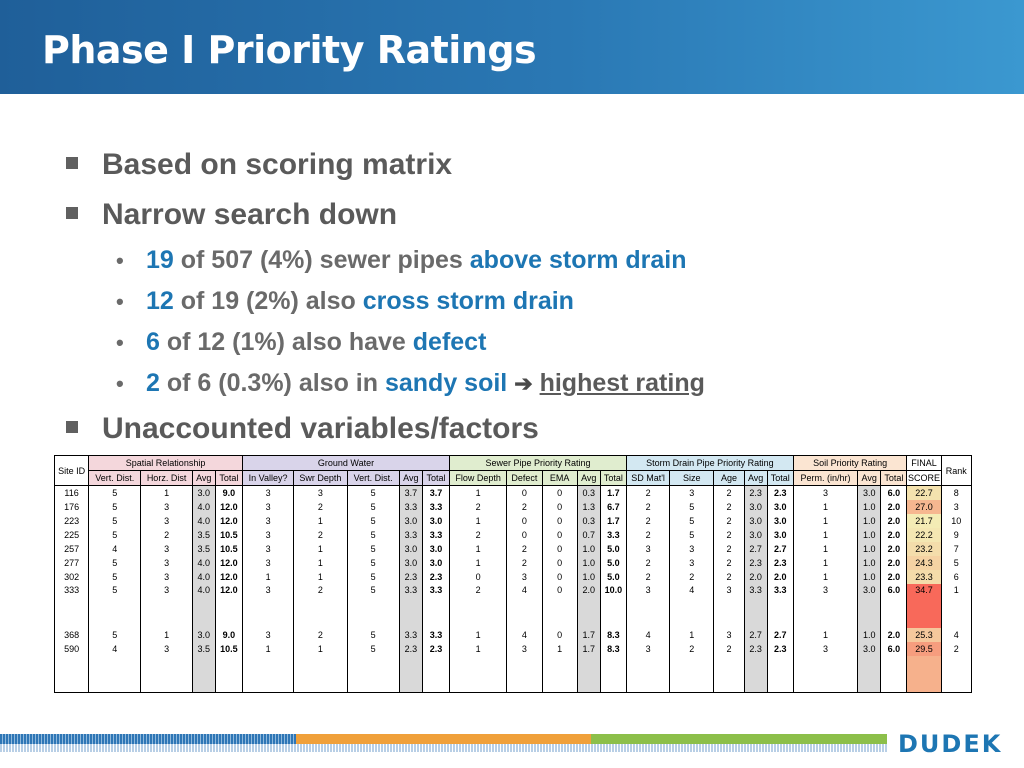  Describe the element at coordinates (924, 492) in the screenshot. I see `final-score-cell: 22.7` at that location.